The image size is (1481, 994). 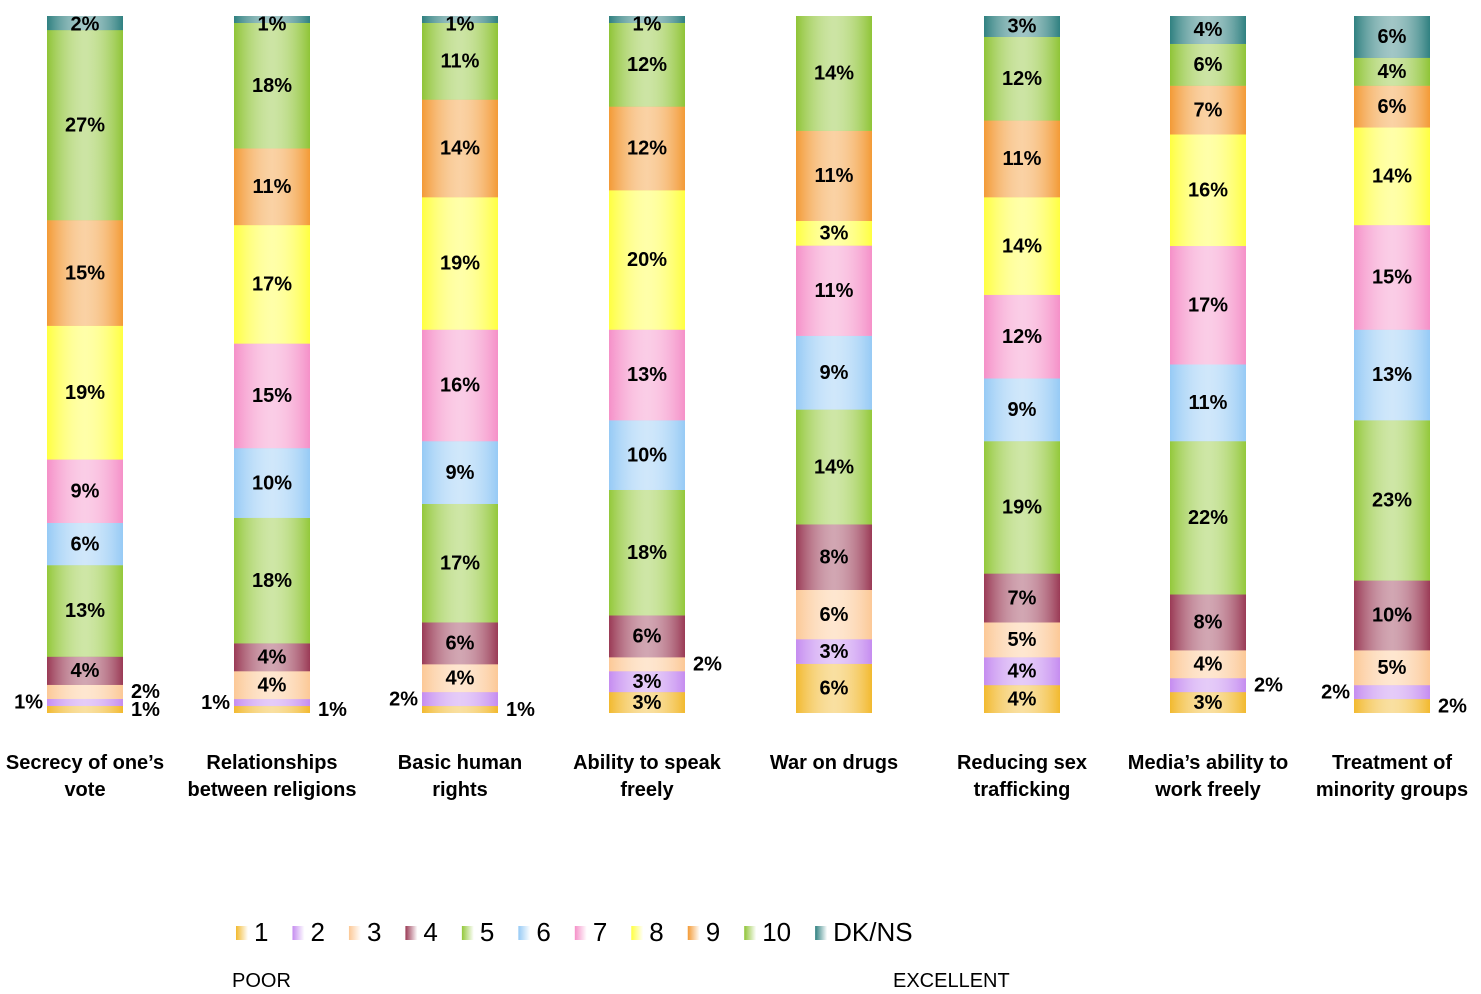 I want to click on x-tick-label: Relationships between religions, so click(x=272, y=776).